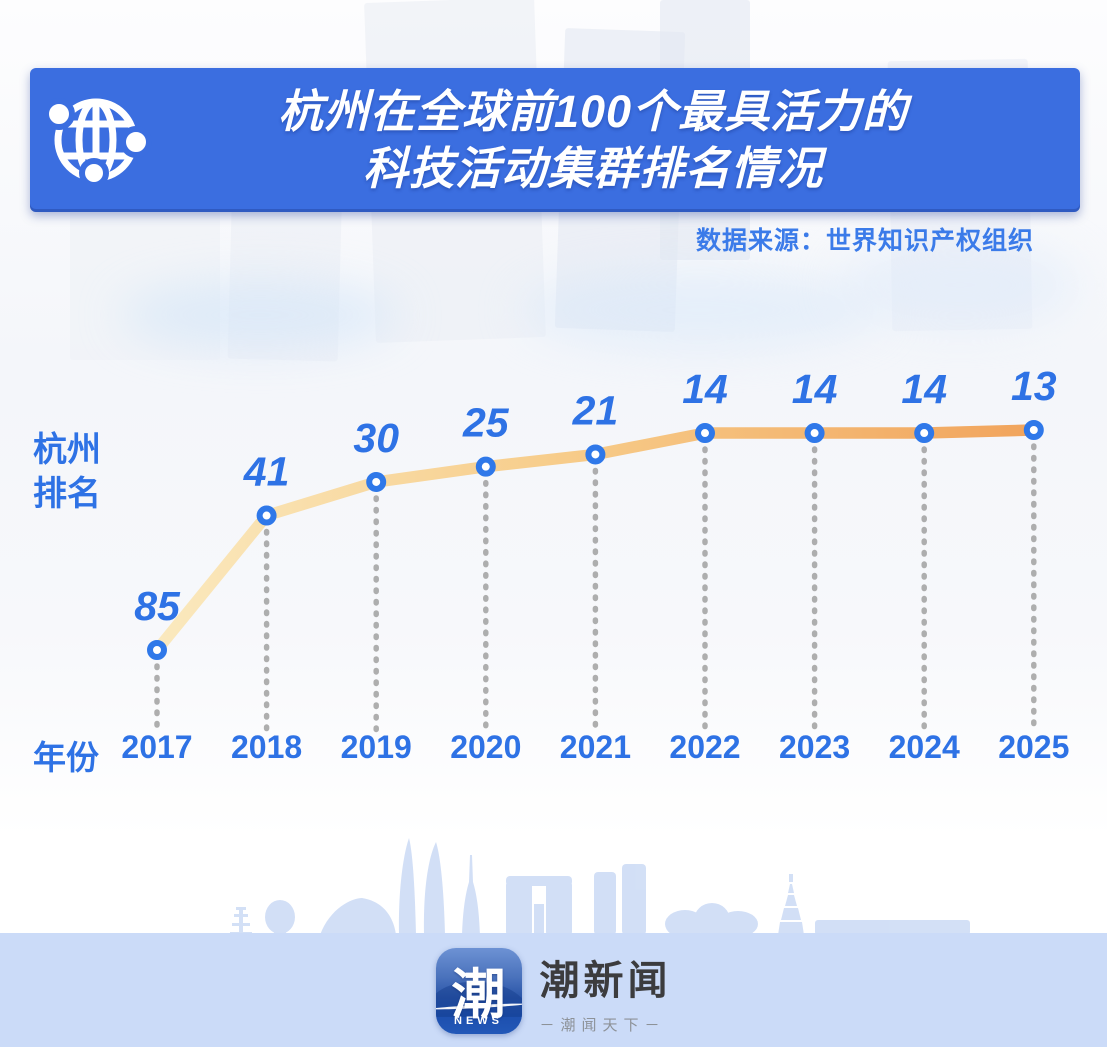 The height and width of the screenshot is (1047, 1107). I want to click on hangzhou-skyline-silhouette, so click(600, 886).